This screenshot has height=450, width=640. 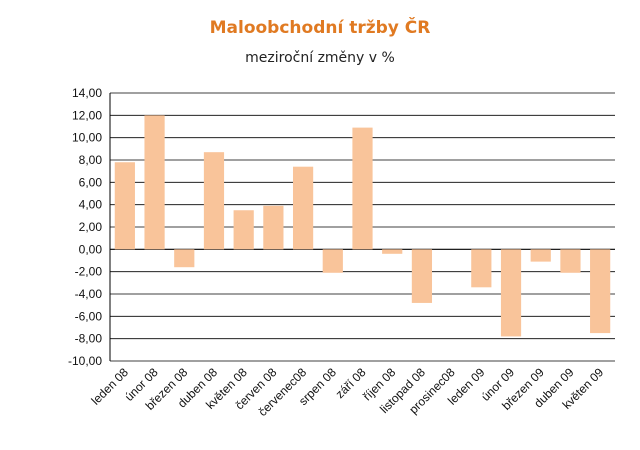 I want to click on y-tick-label: -10,00, so click(x=85, y=361).